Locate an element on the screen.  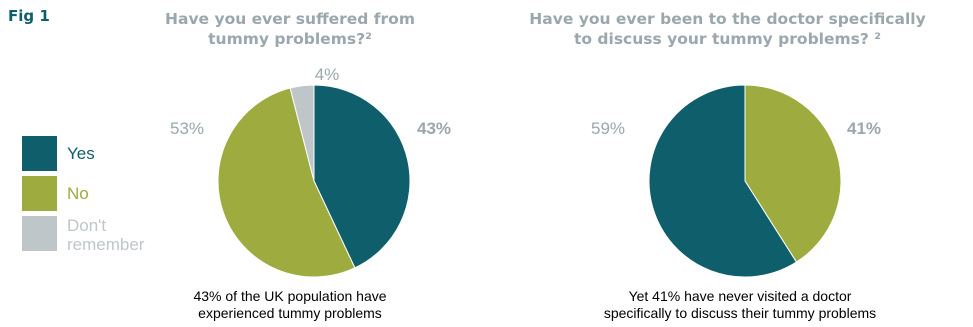
legend-label-text: Yes is located at coordinates (81, 153).